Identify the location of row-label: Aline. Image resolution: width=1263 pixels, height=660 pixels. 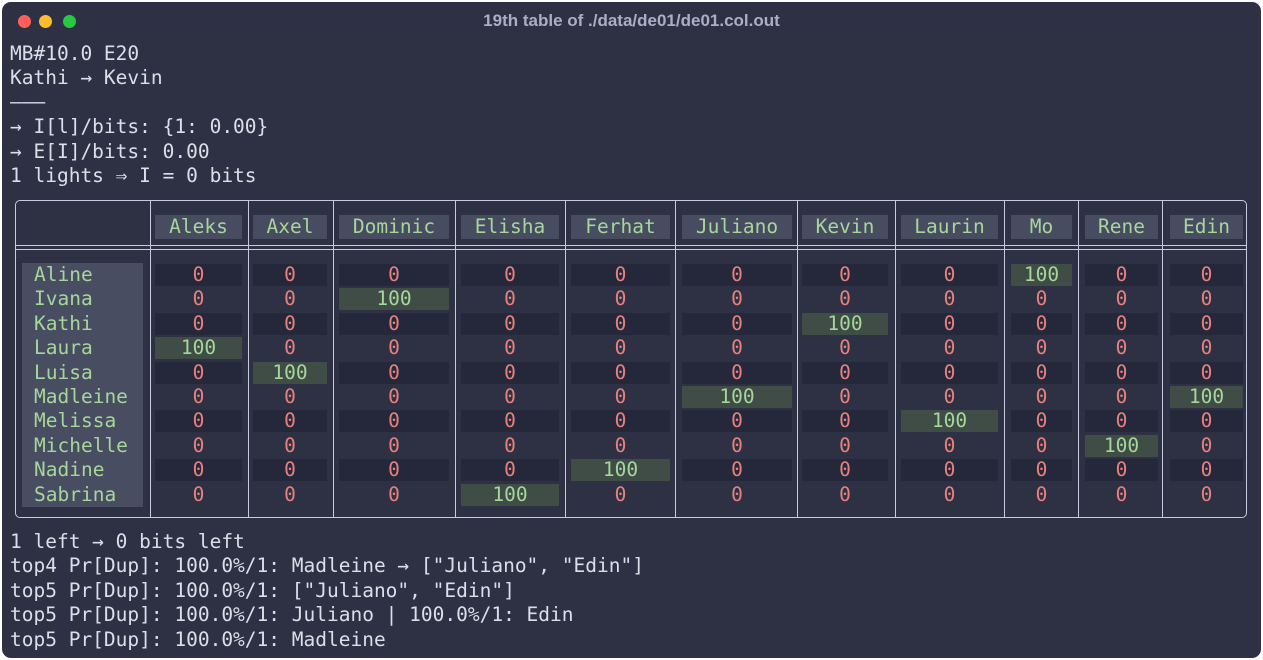
(63, 274).